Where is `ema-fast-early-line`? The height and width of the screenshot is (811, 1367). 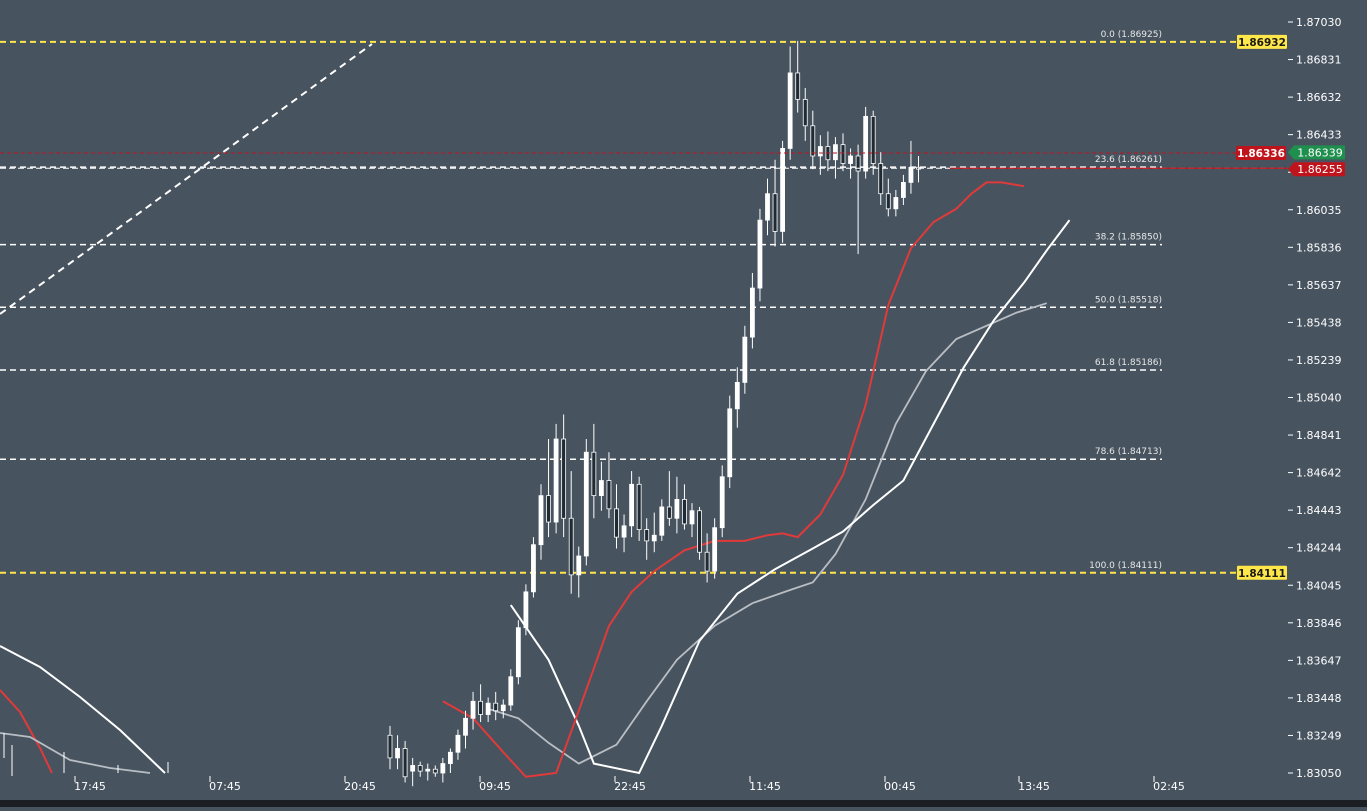
ema-fast-early-line is located at coordinates (26, 731).